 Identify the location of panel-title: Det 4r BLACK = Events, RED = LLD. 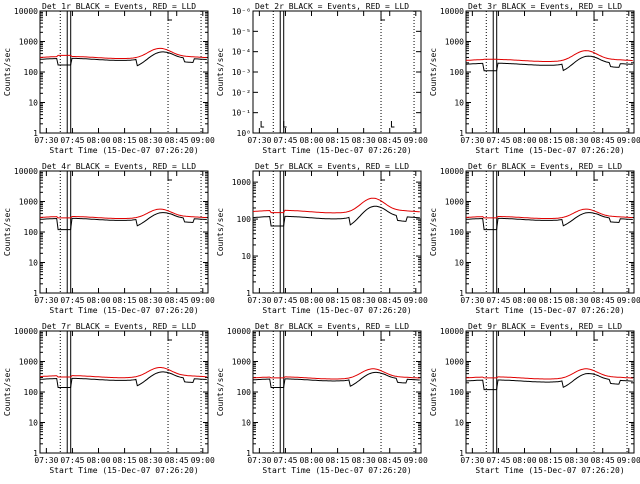
(119, 166).